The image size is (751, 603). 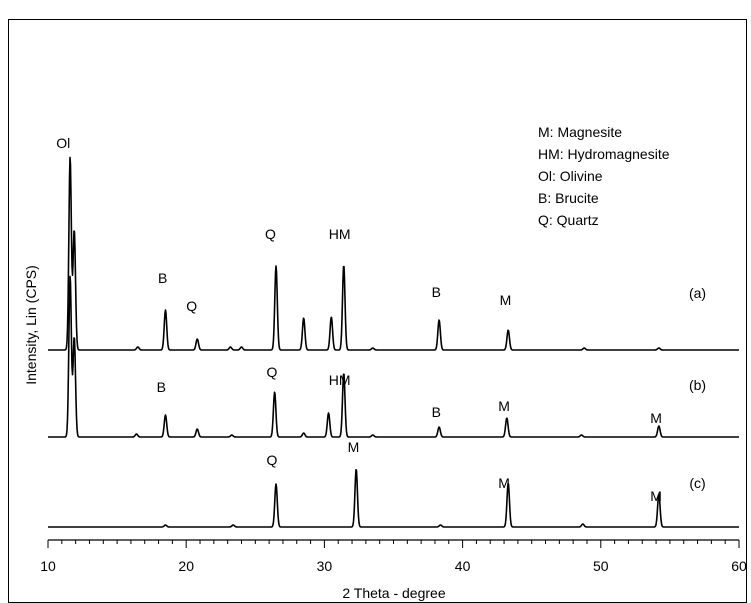 I want to click on x-axis: 10 20 30 40 50 60, so click(x=393, y=556).